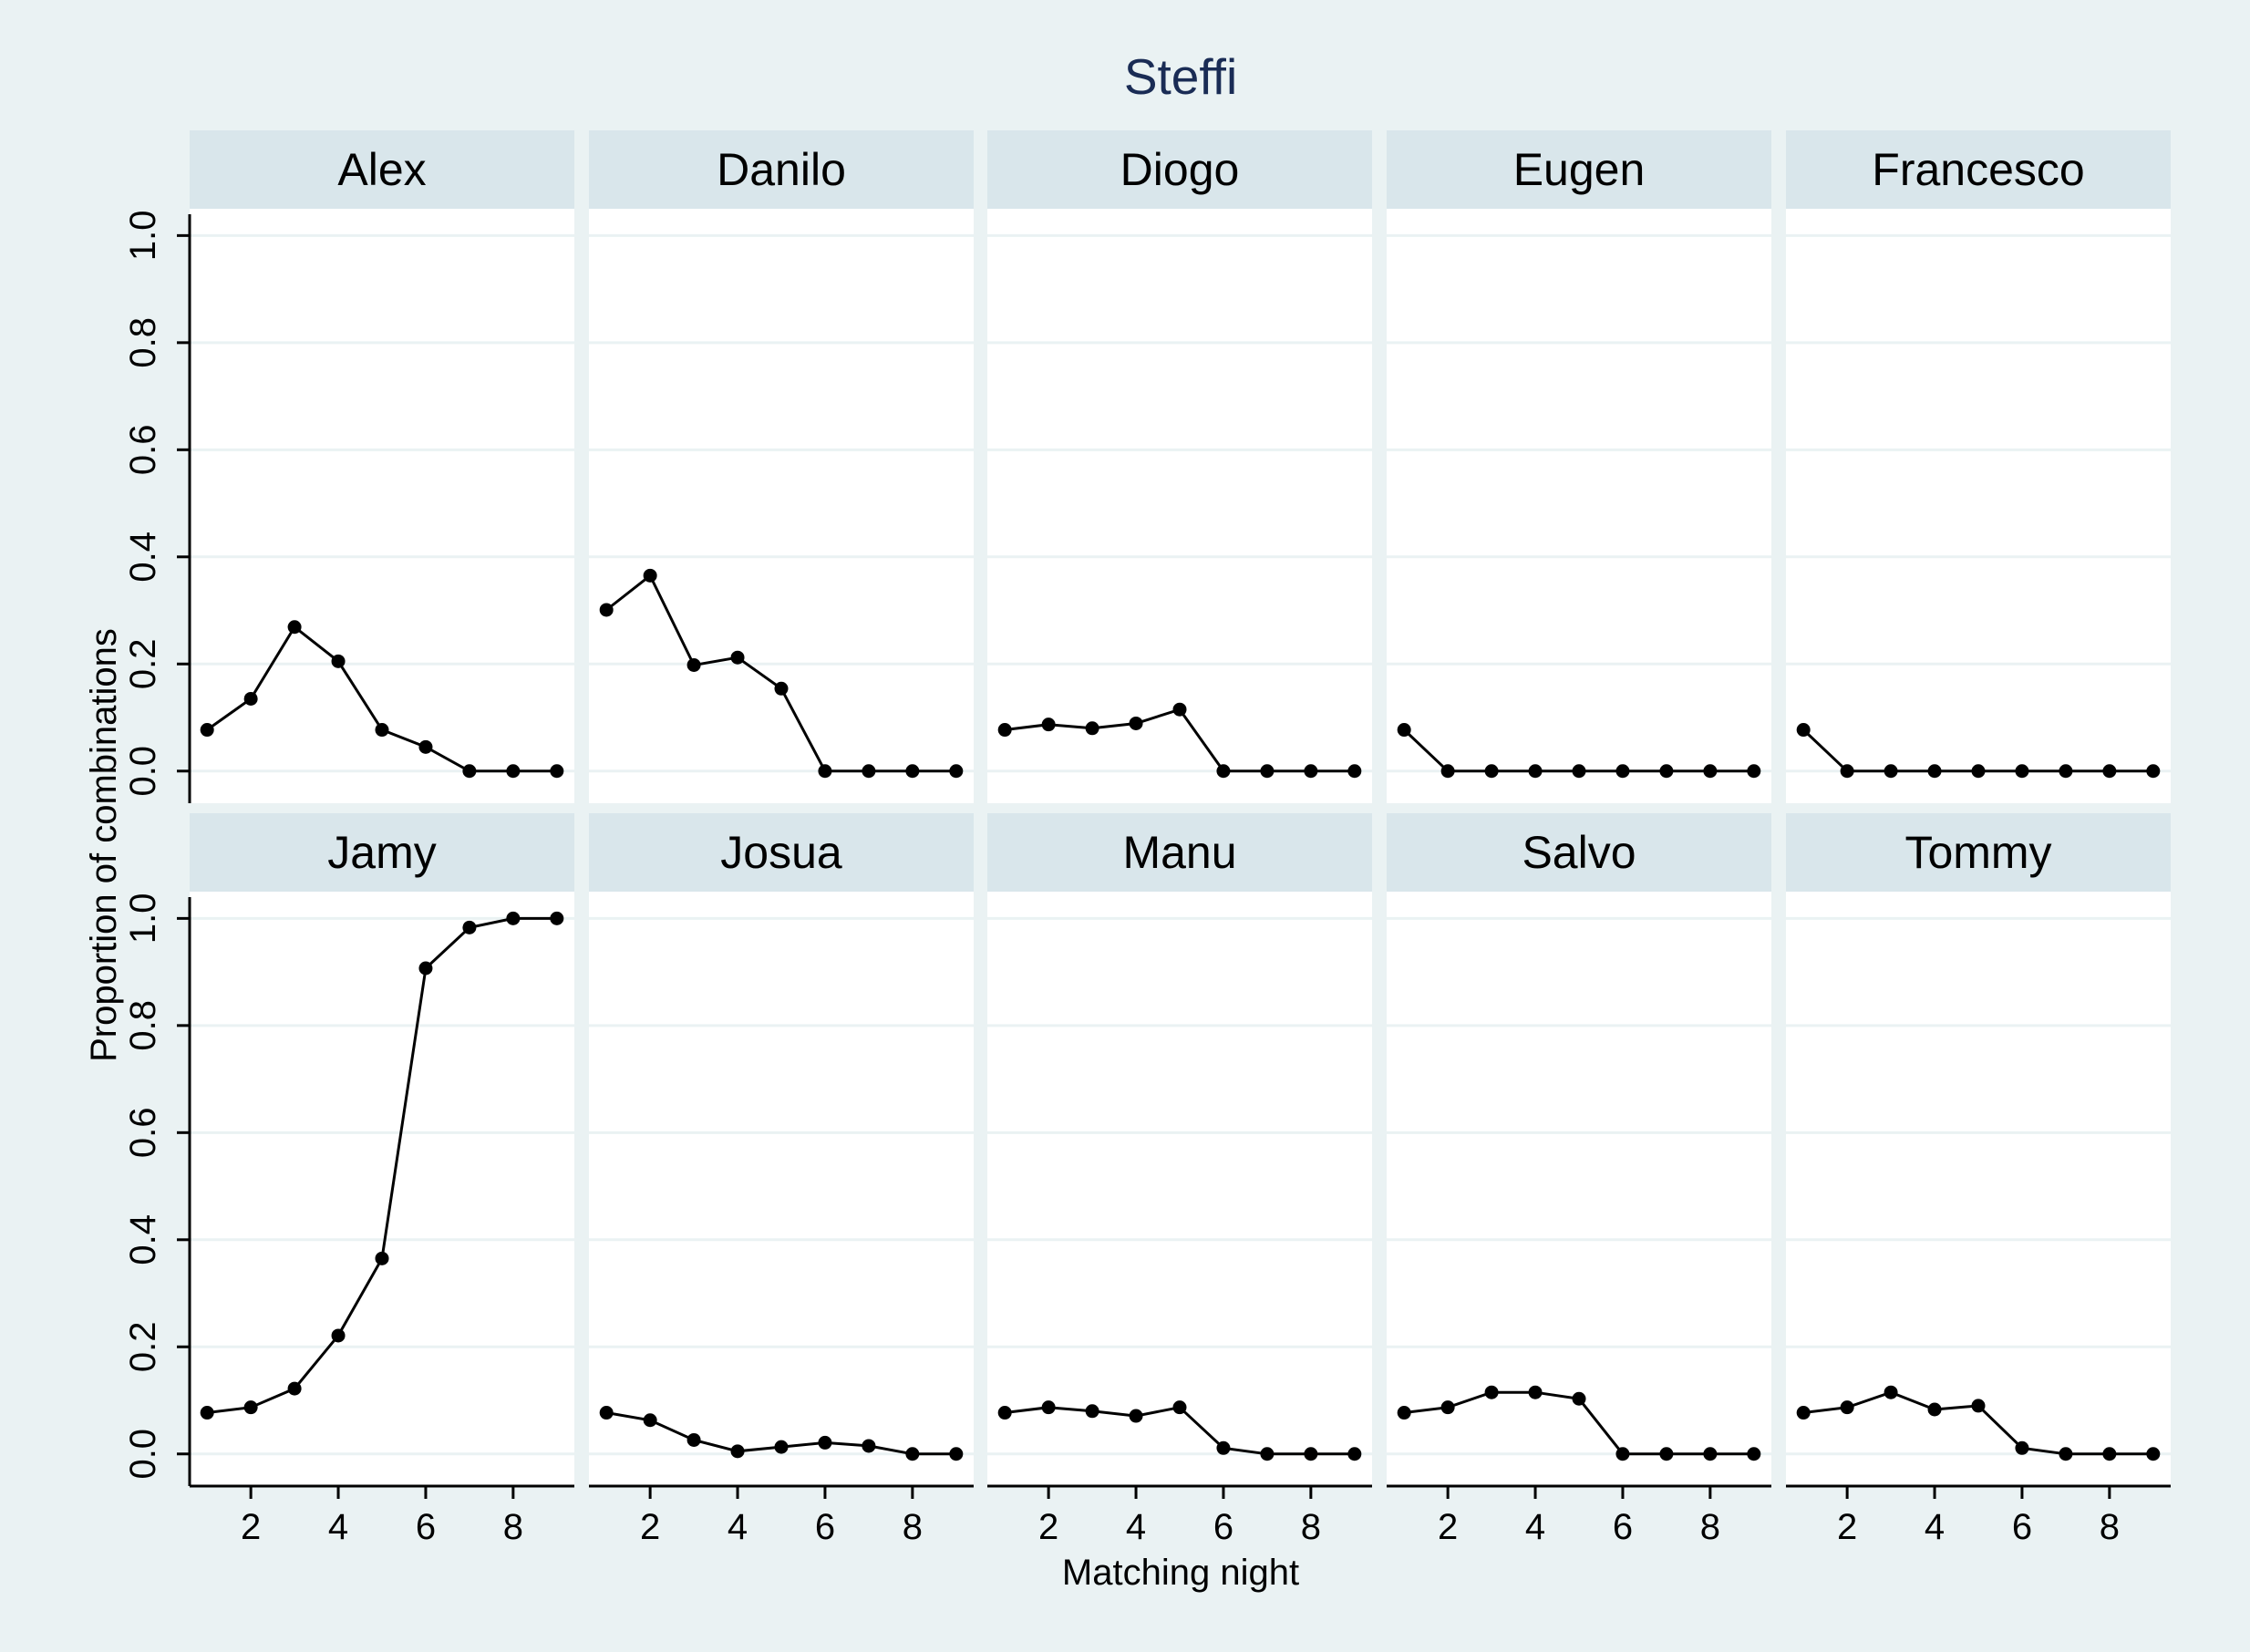  I want to click on panel-alex: Alex, so click(382, 466).